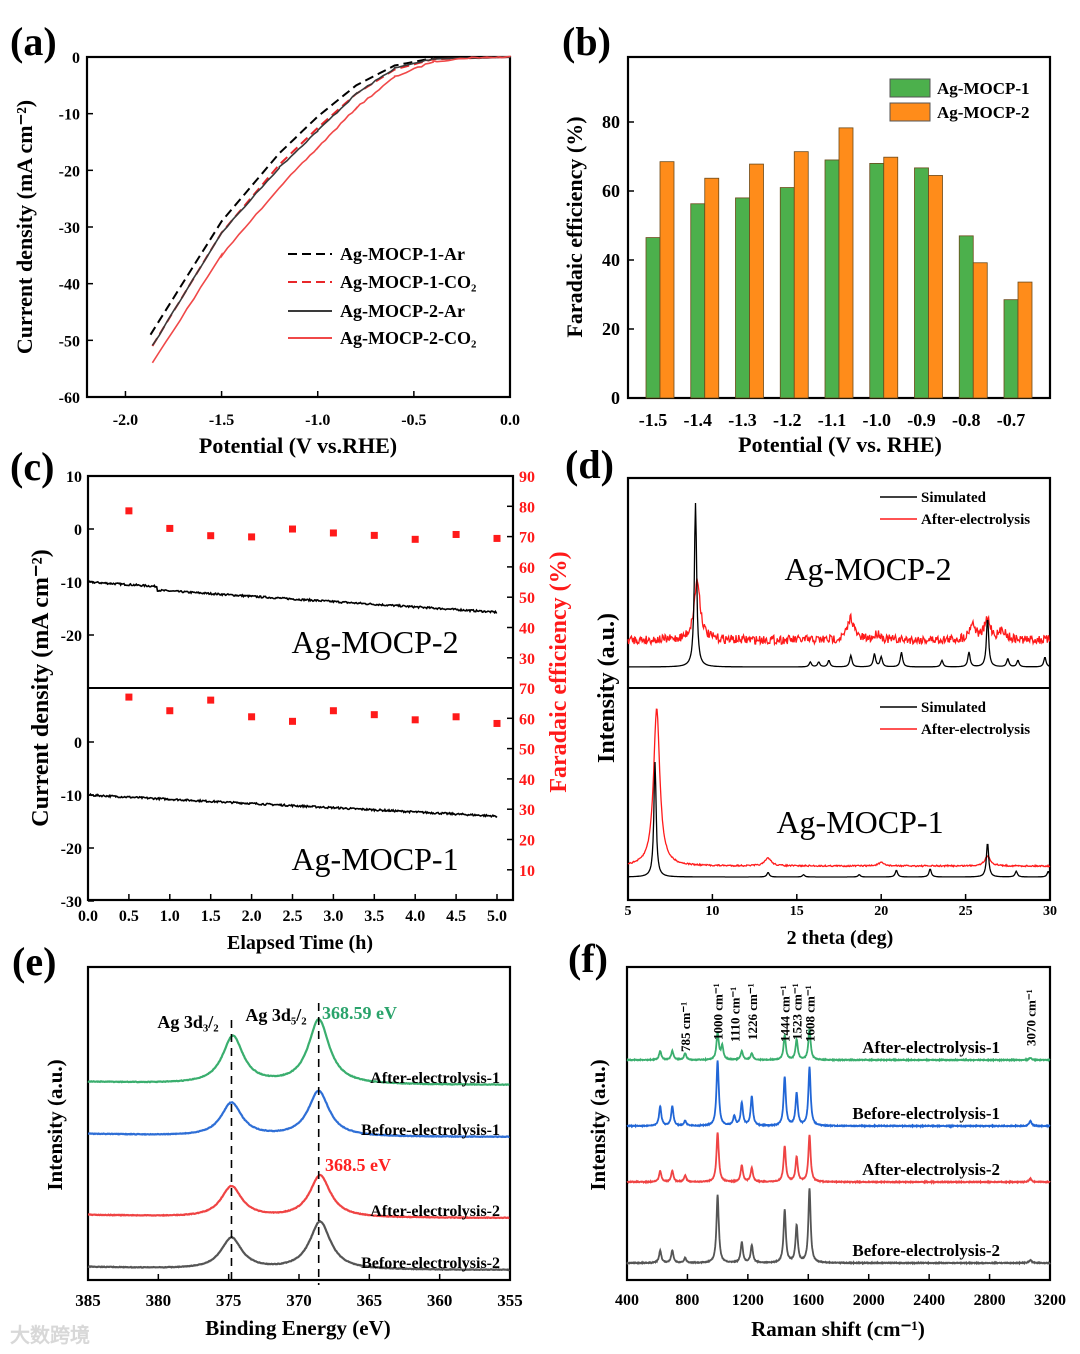  What do you see at coordinates (869, 1300) in the screenshot?
I see `x-tick-label: 2000` at bounding box center [869, 1300].